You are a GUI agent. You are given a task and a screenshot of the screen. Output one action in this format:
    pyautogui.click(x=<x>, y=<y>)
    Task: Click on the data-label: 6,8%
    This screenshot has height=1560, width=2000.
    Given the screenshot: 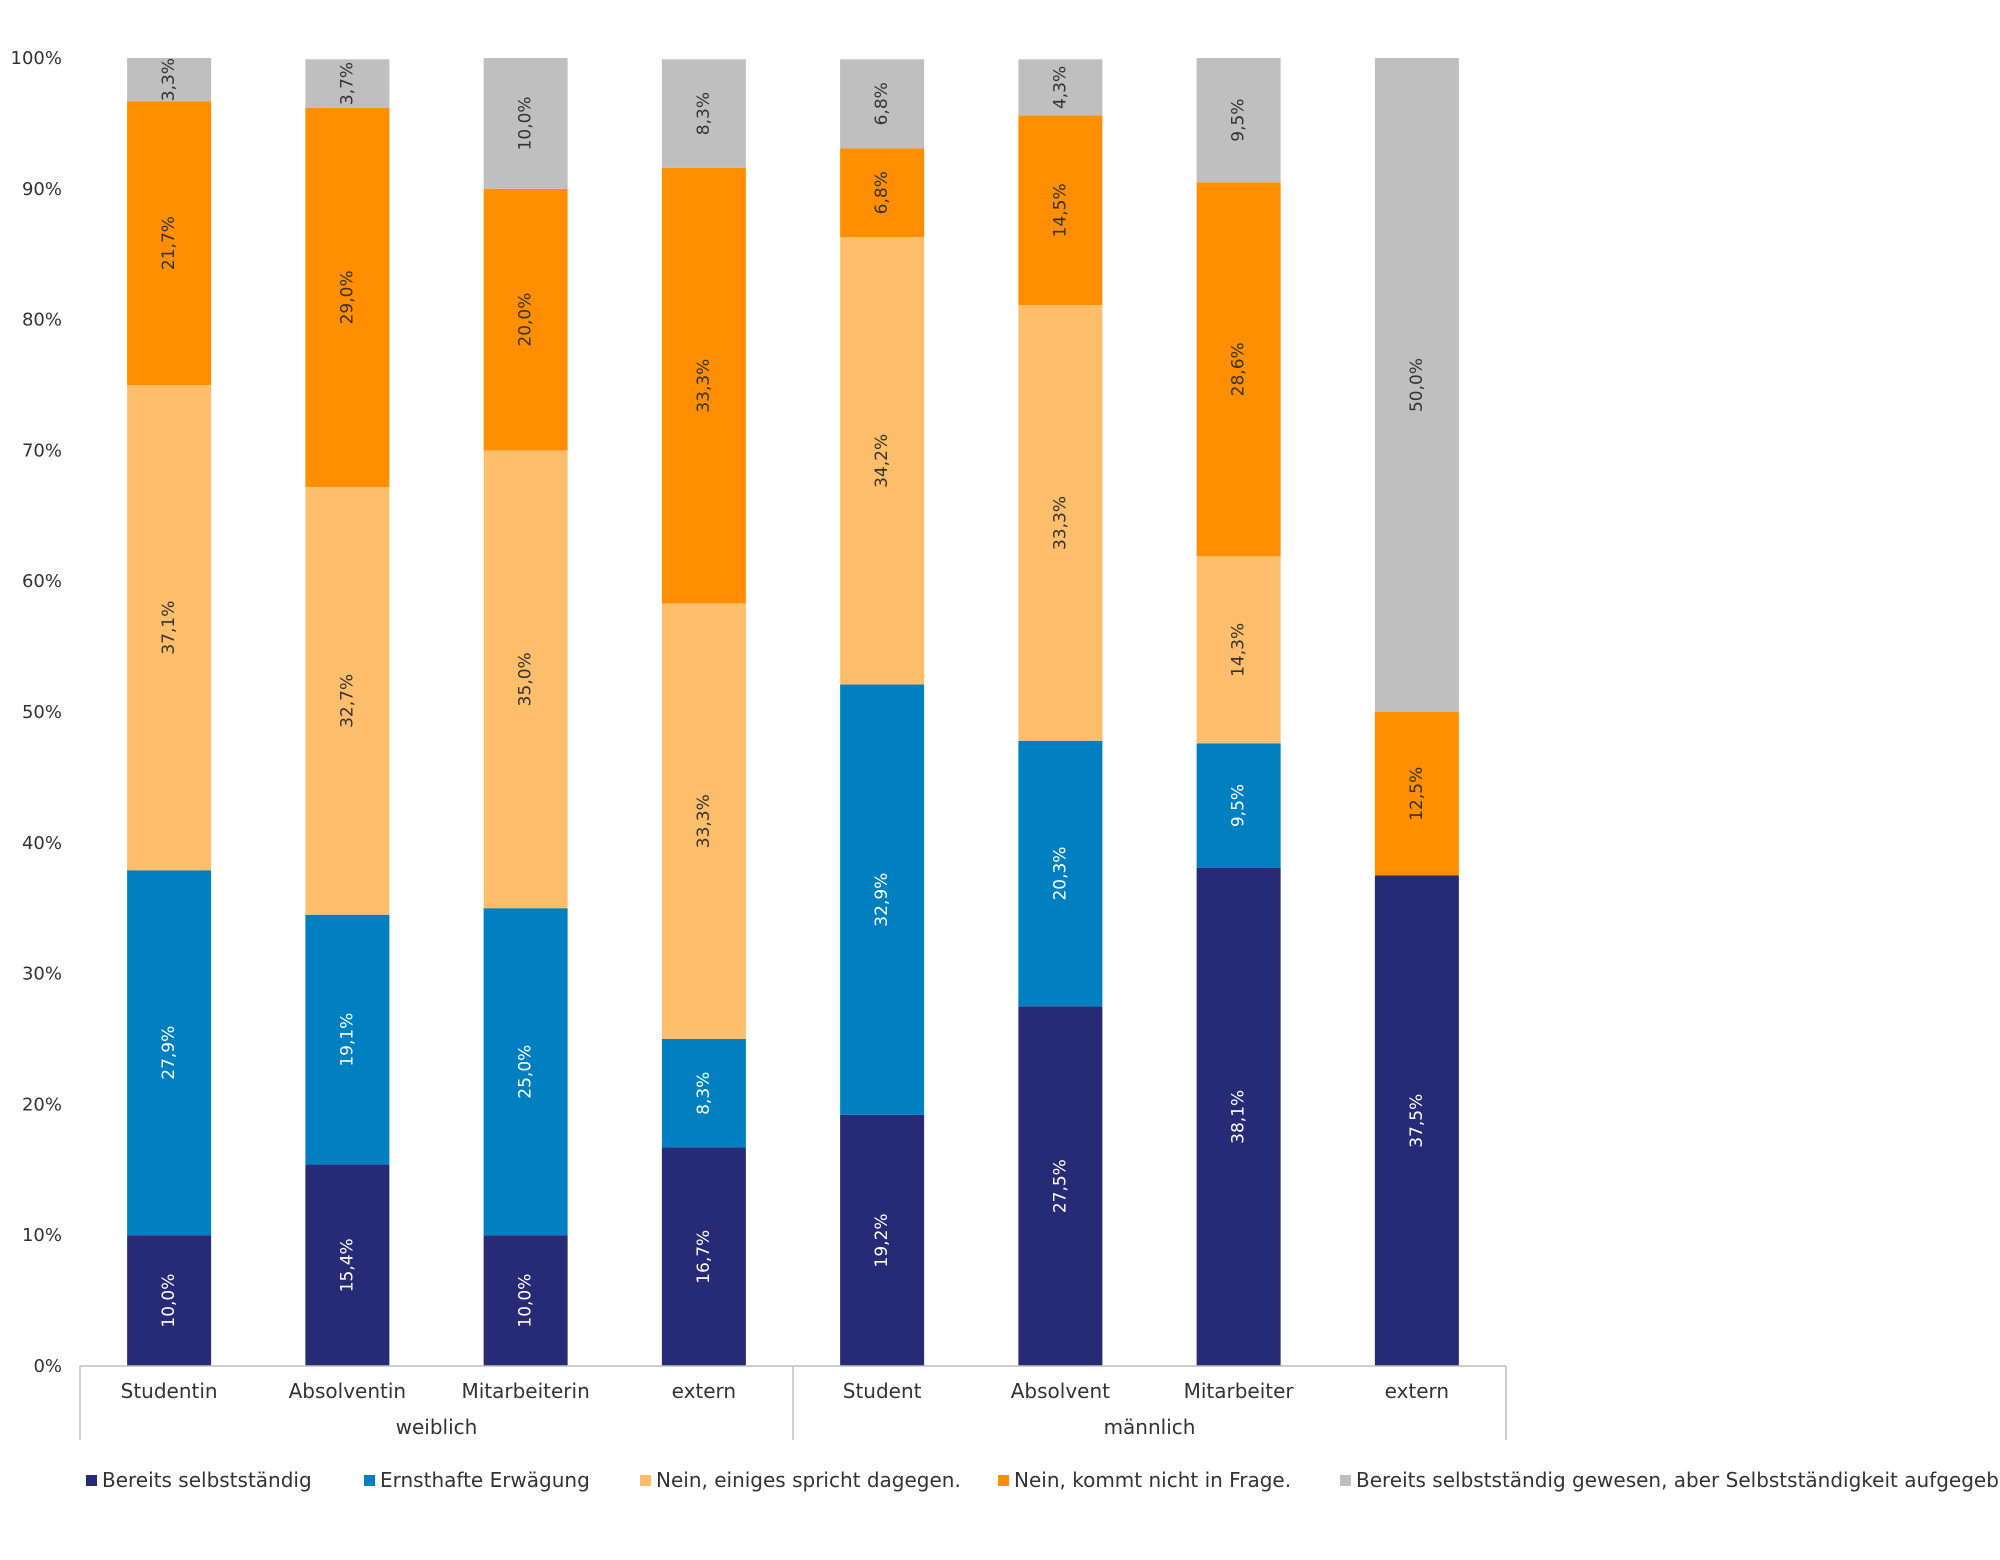 What is the action you would take?
    pyautogui.click(x=882, y=192)
    